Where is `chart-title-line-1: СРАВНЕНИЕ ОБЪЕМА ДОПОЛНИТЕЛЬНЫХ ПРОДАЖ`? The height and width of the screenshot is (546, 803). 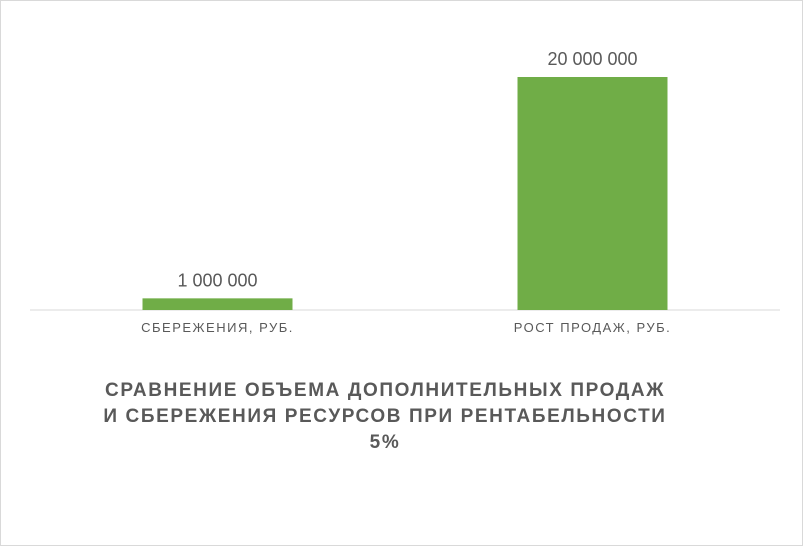
chart-title-line-1: СРАВНЕНИЕ ОБЪЕМА ДОПОЛНИТЕЛЬНЫХ ПРОДАЖ is located at coordinates (385, 390).